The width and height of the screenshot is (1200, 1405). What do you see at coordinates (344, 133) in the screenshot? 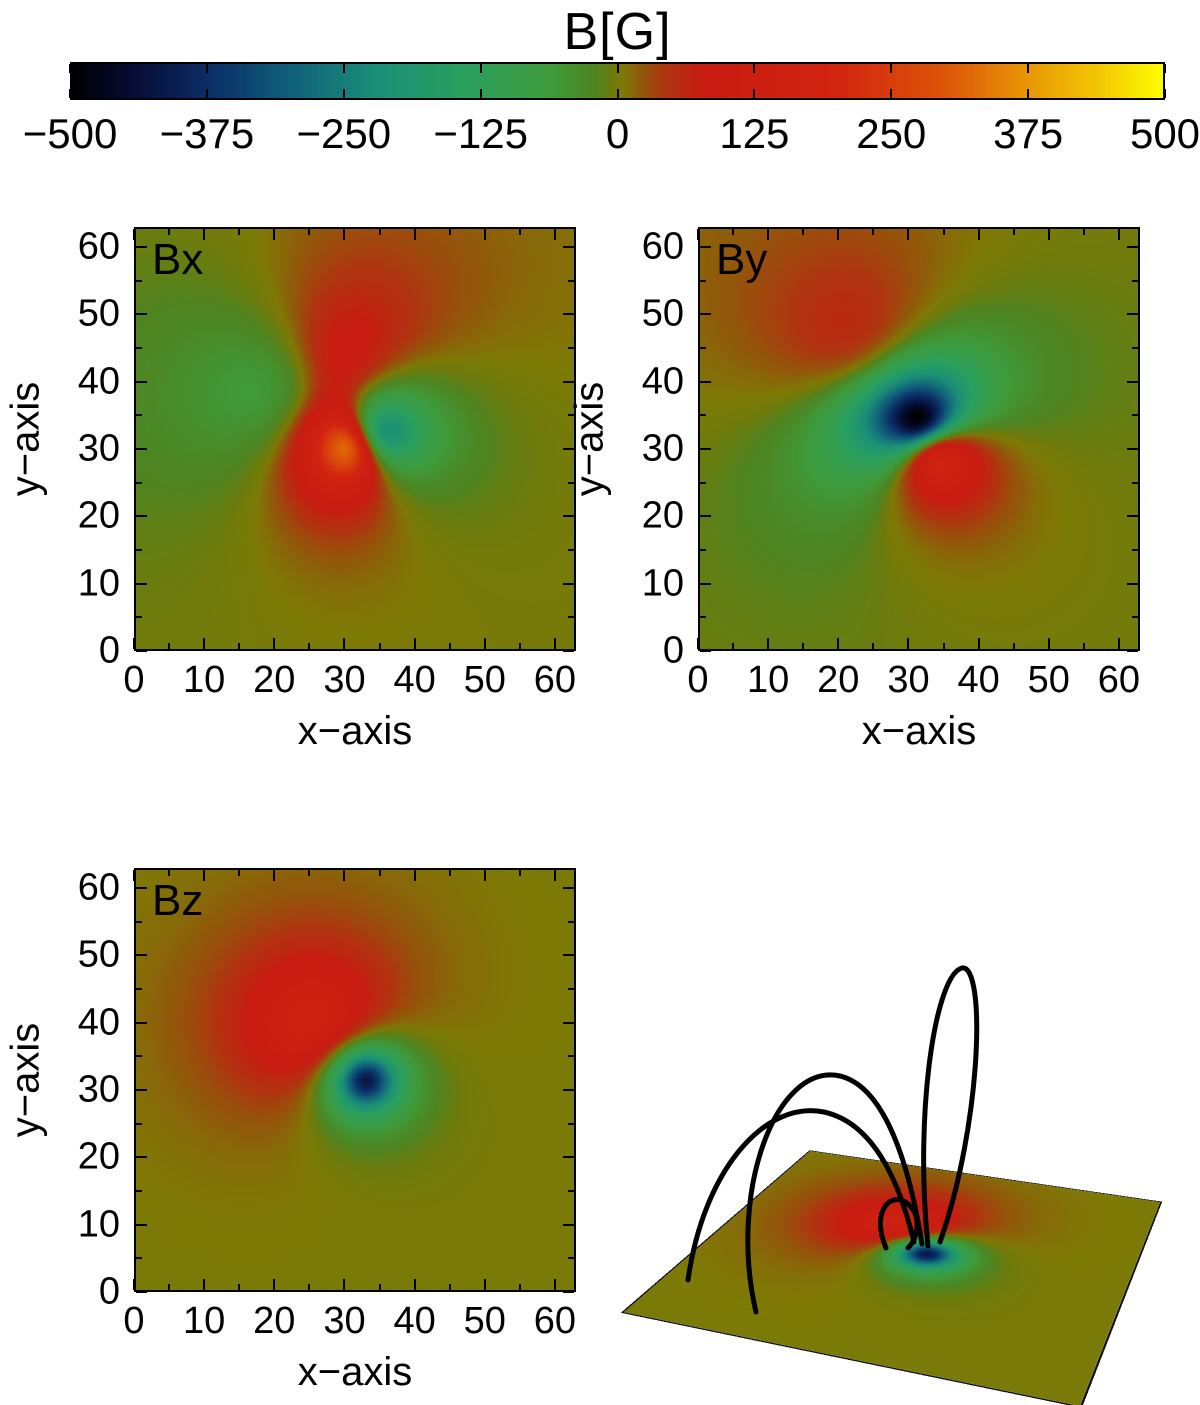
I see `colorbar-tick-label: −250` at bounding box center [344, 133].